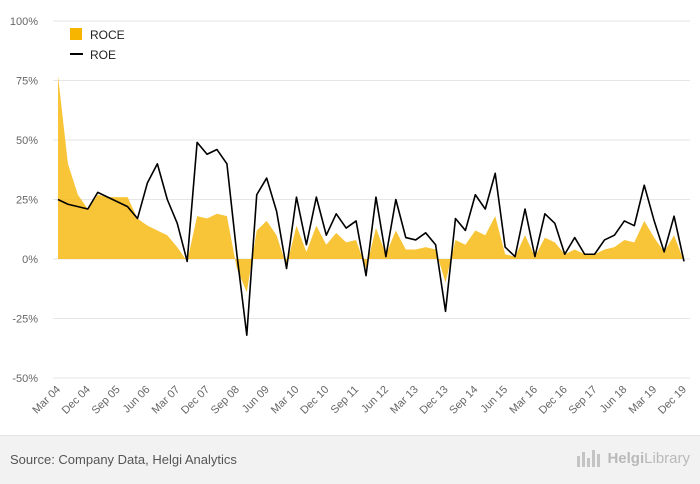 This screenshot has height=484, width=700. What do you see at coordinates (553, 400) in the screenshot?
I see `x-tick-label: Dec 16` at bounding box center [553, 400].